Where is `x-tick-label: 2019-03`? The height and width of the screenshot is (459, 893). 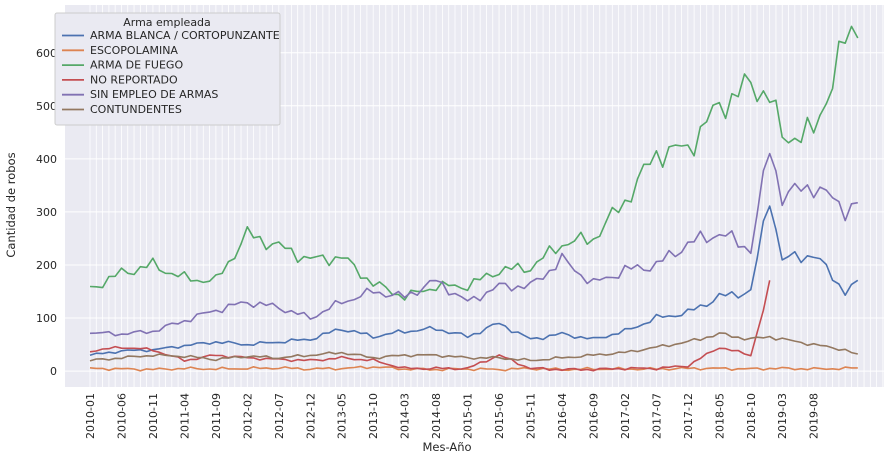
x-tick-label: 2019-03 is located at coordinates (782, 416).